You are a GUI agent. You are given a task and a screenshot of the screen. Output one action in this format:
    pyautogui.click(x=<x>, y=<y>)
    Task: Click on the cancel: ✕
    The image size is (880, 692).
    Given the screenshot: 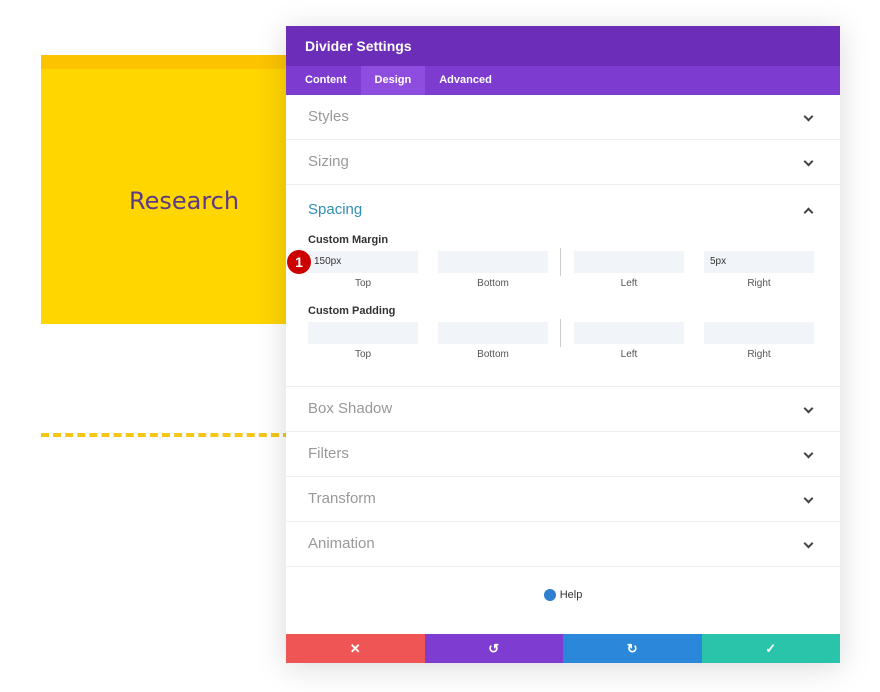 What is the action you would take?
    pyautogui.click(x=355, y=648)
    